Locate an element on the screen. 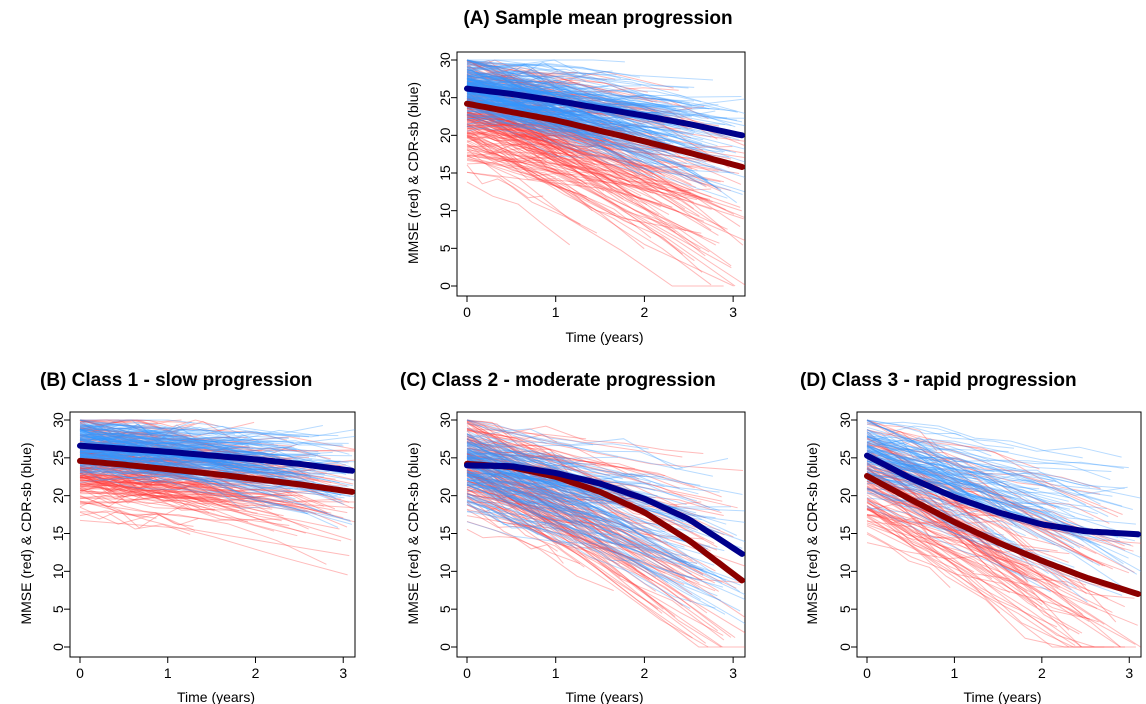 This screenshot has width=1146, height=704. mmse-mean-curve is located at coordinates (1002, 535).